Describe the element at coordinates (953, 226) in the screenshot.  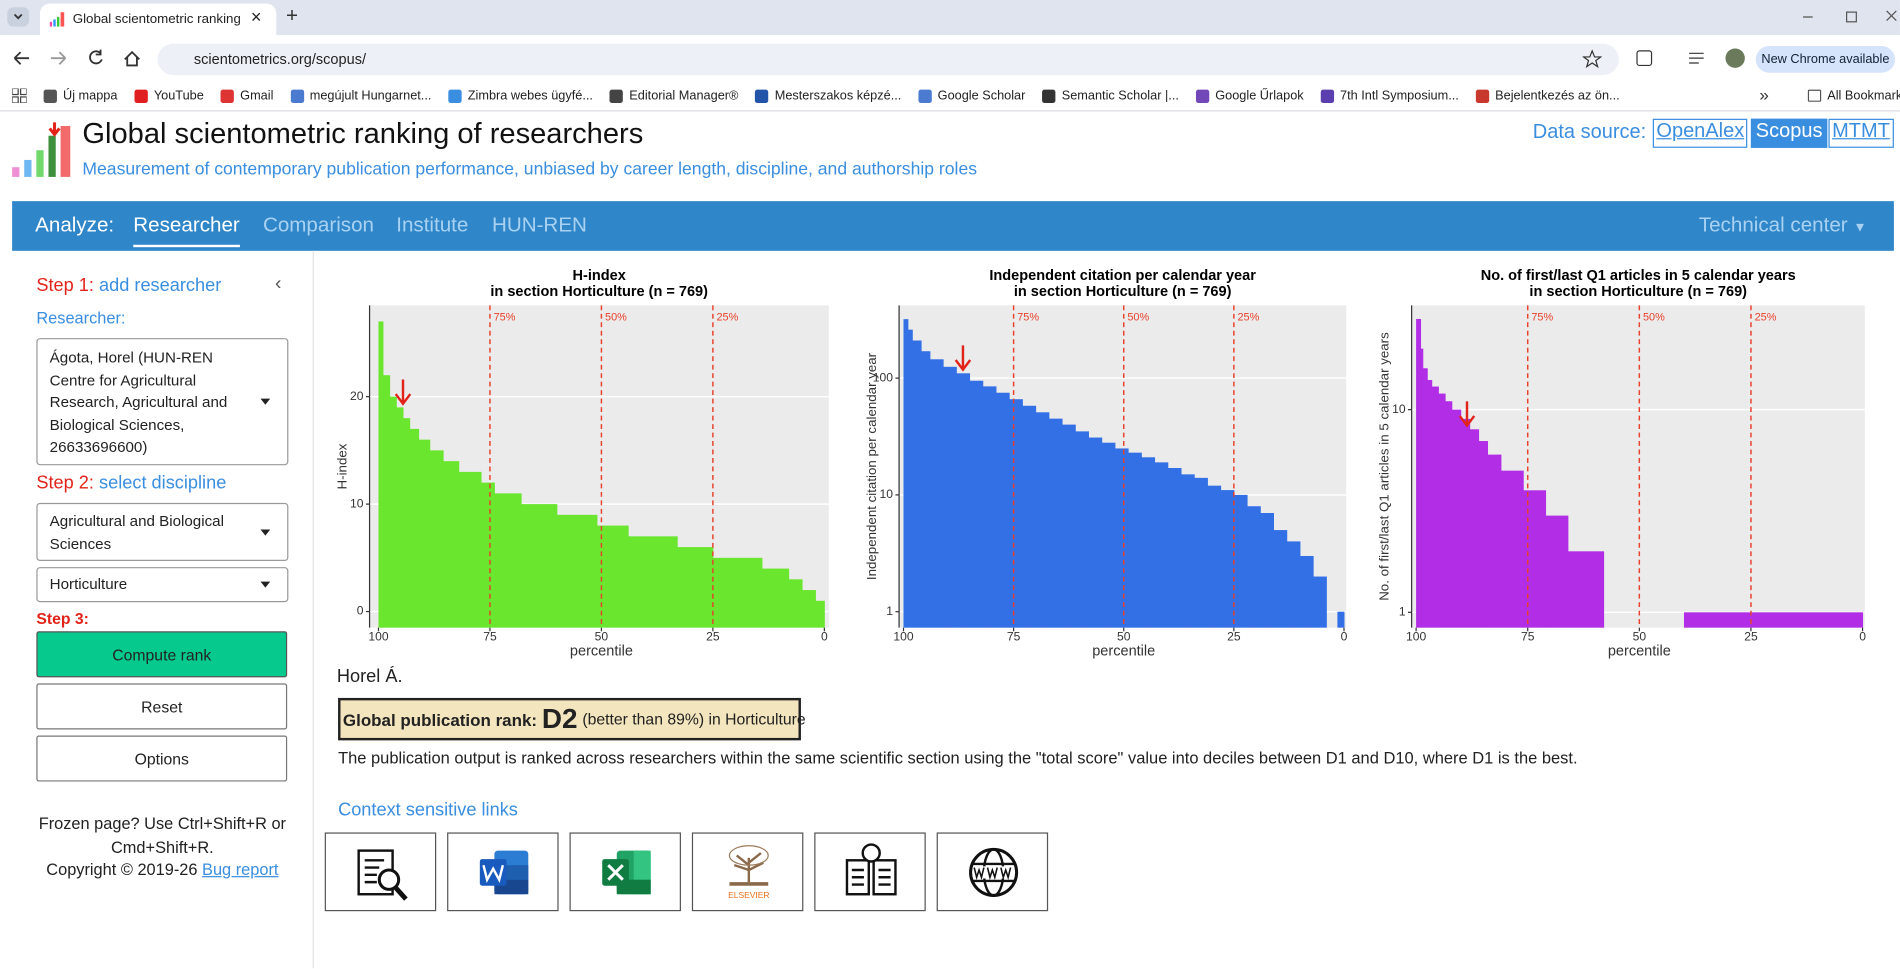
I see `nav-bar` at that location.